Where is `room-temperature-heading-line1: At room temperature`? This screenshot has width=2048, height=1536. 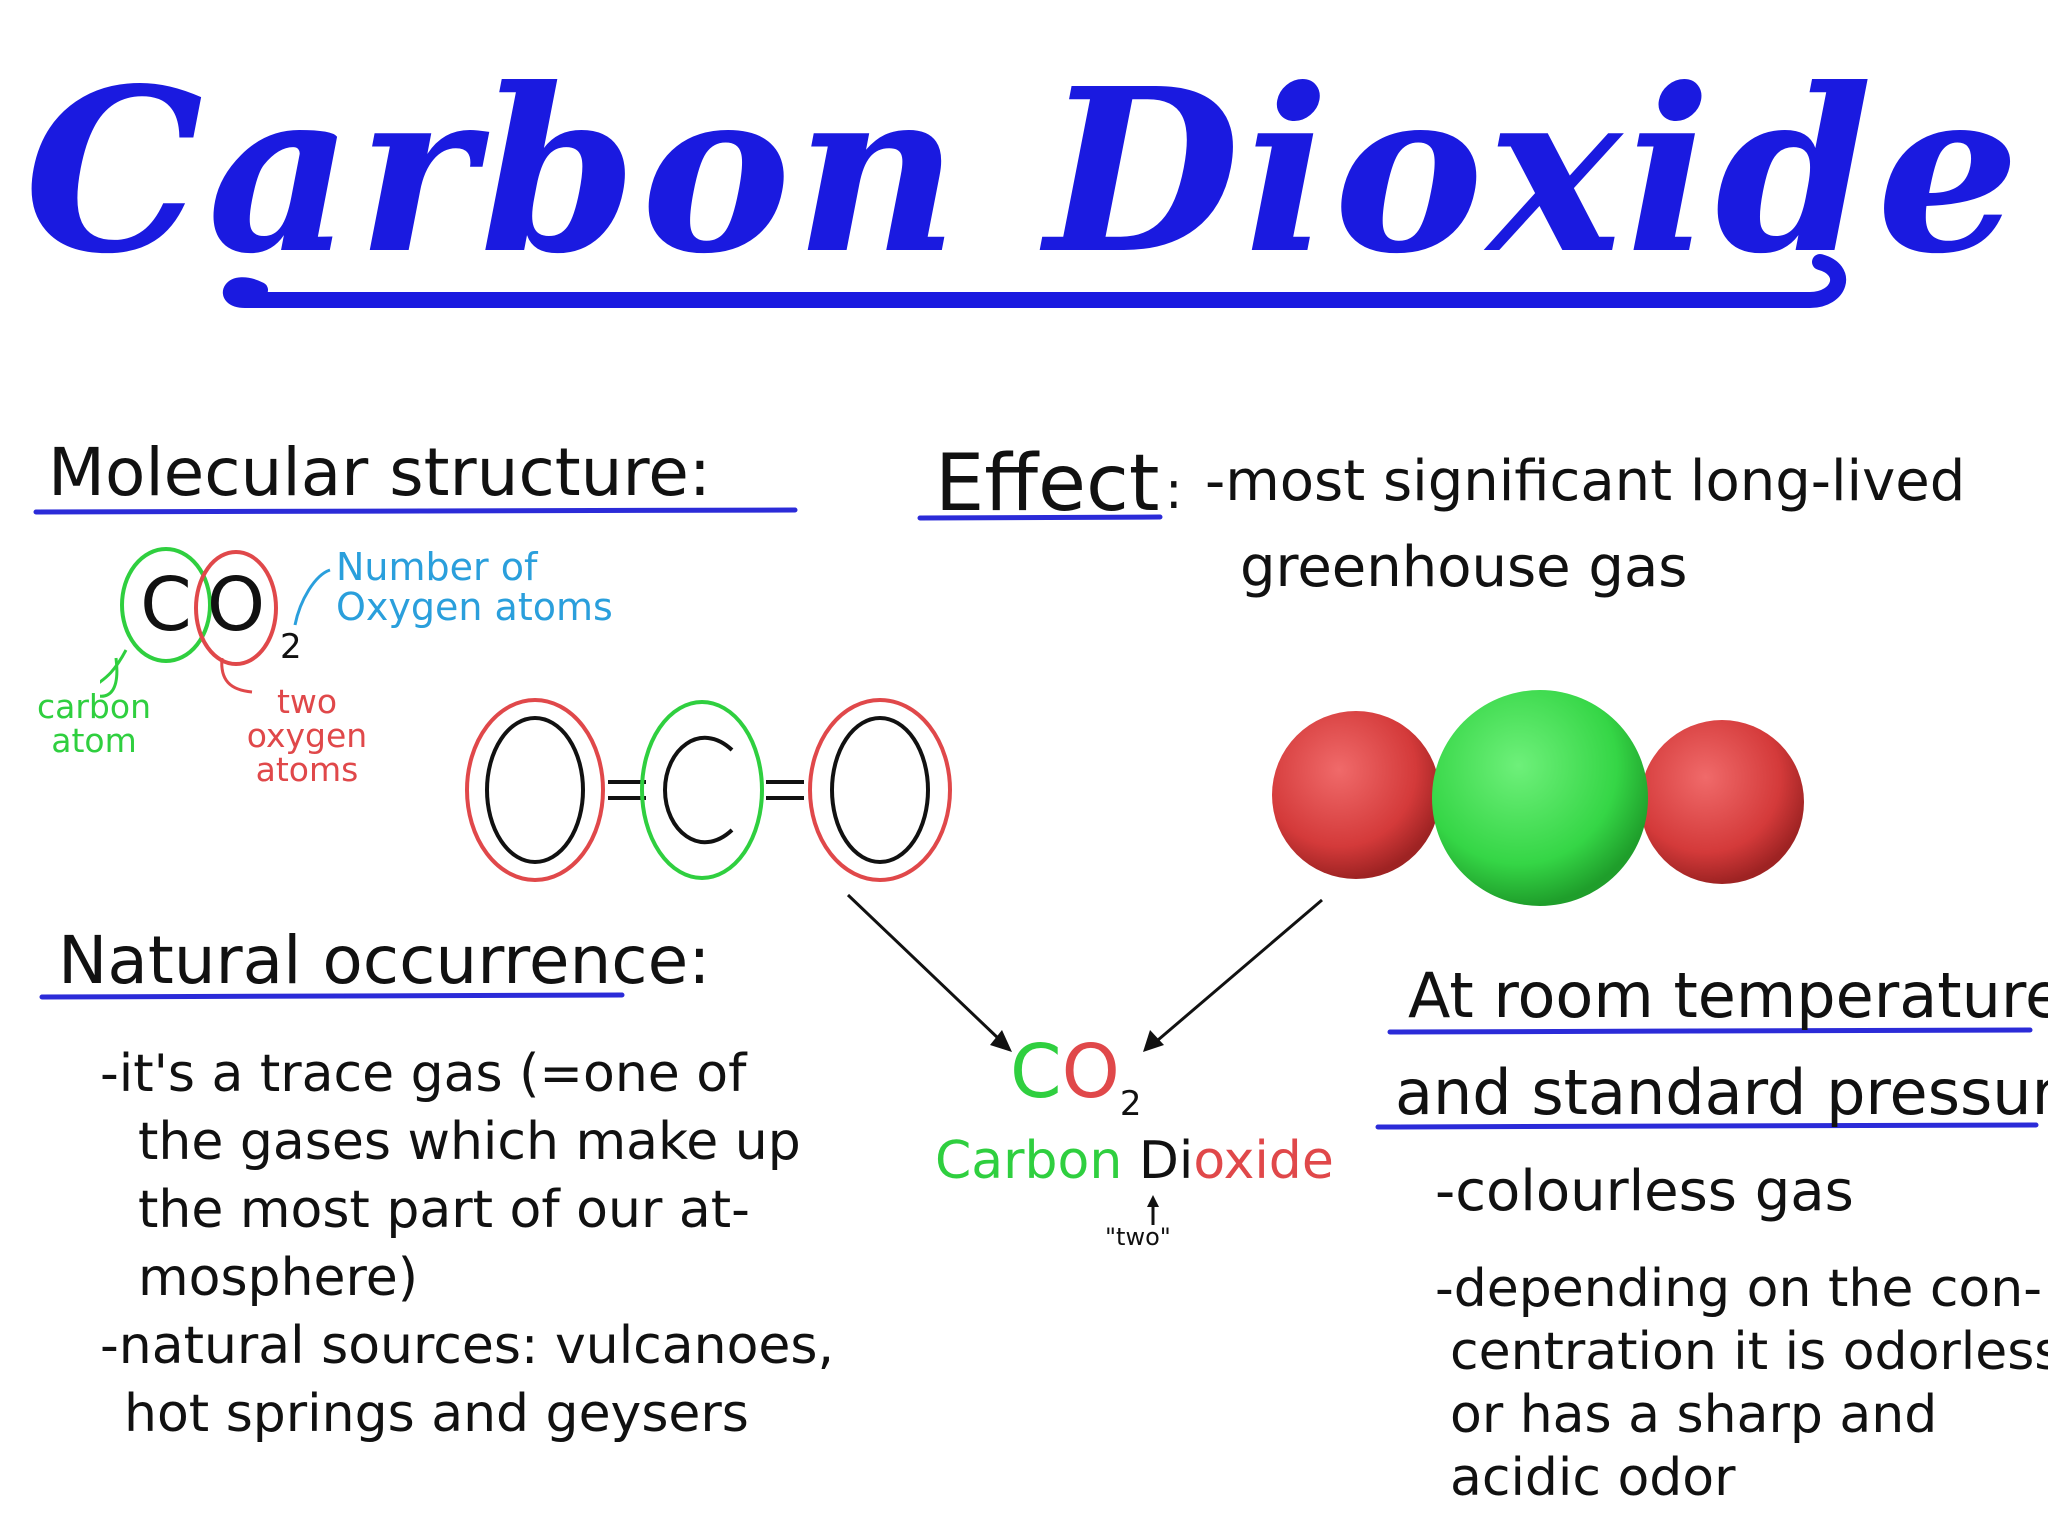 room-temperature-heading-line1: At room temperature is located at coordinates (1728, 995).